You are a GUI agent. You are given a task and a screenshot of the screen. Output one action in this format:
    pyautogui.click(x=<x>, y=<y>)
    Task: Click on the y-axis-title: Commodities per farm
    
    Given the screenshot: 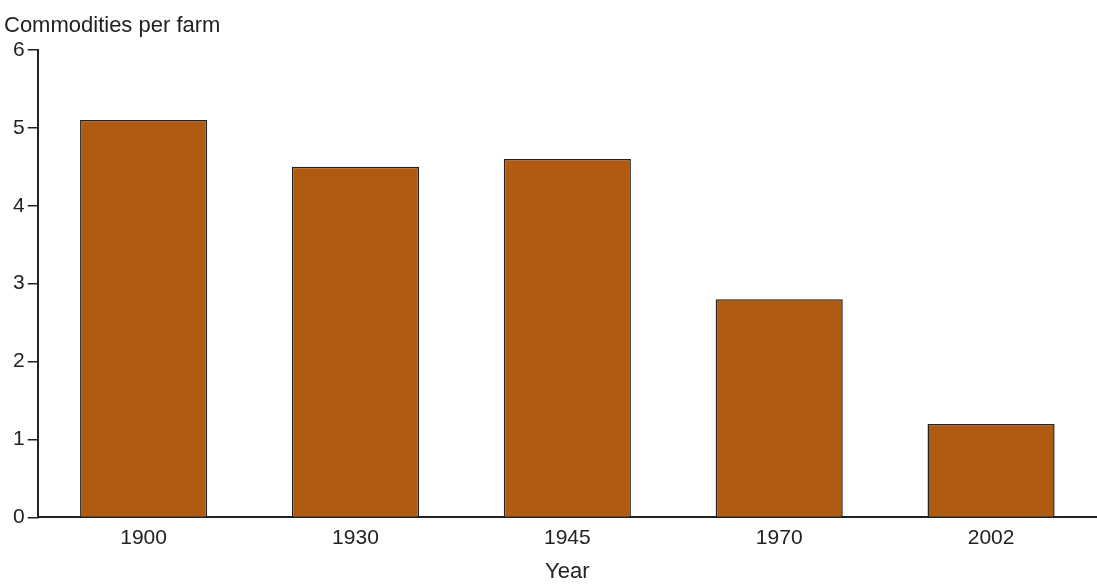 What is the action you would take?
    pyautogui.click(x=112, y=25)
    